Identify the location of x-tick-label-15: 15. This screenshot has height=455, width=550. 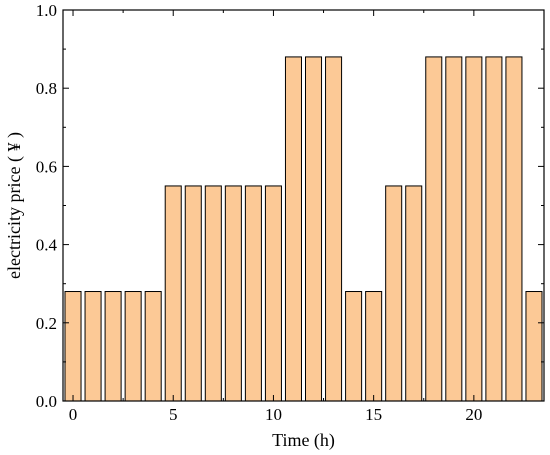
(373, 414).